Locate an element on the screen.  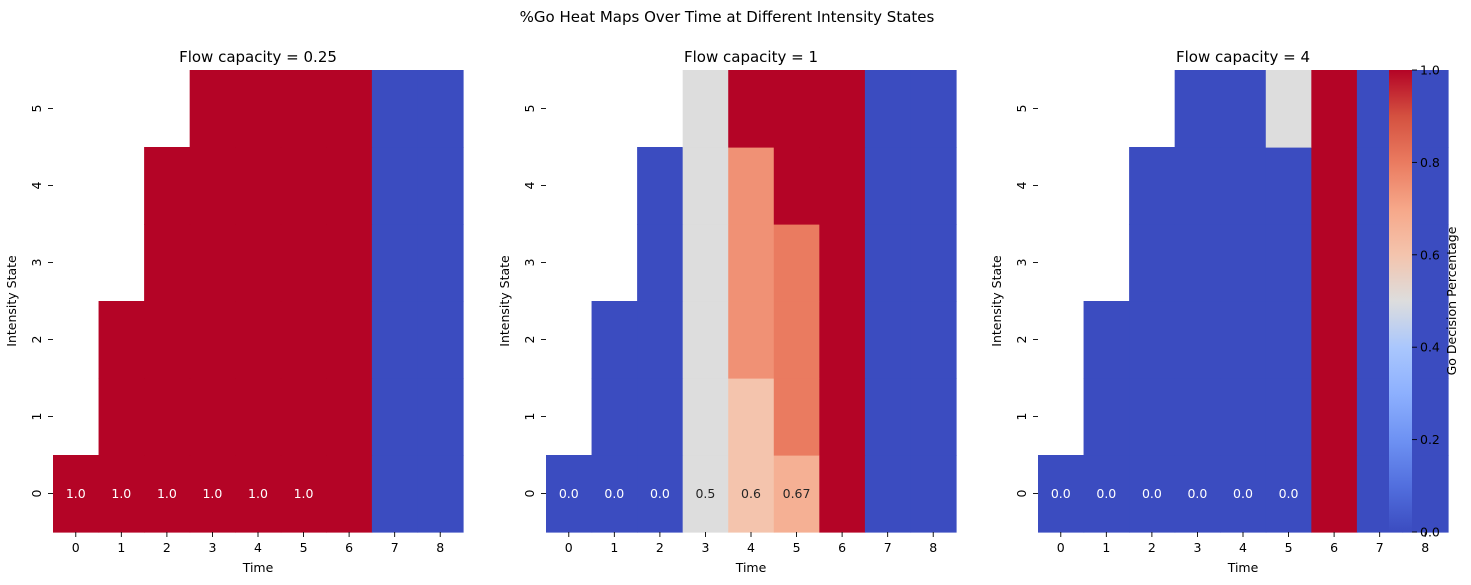
y-tick-label: 0 is located at coordinates (1021, 493).